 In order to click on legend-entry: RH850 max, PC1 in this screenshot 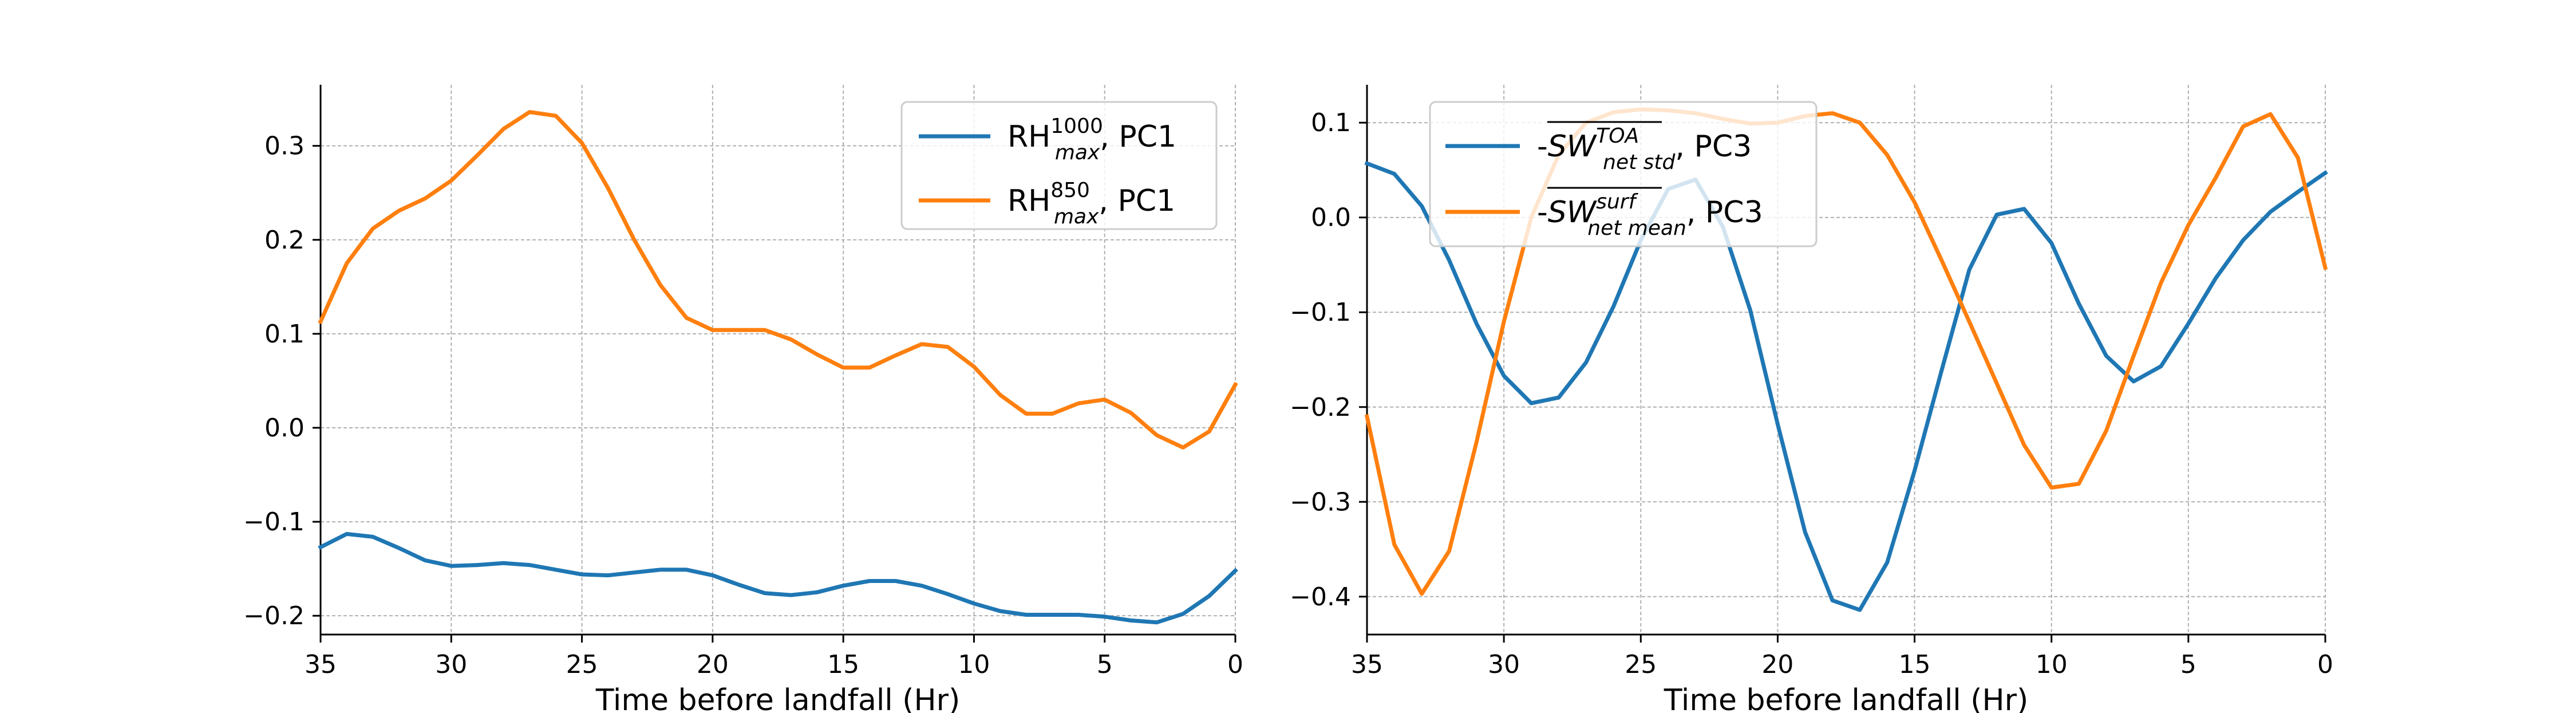, I will do `click(1091, 204)`.